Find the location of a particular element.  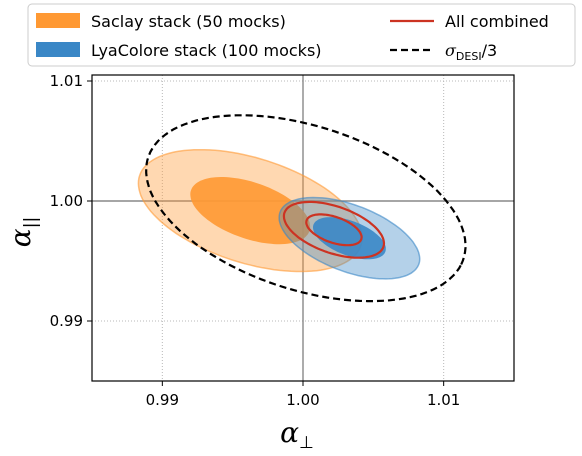

legend-label-desi-sub: DESI is located at coordinates (469, 56).